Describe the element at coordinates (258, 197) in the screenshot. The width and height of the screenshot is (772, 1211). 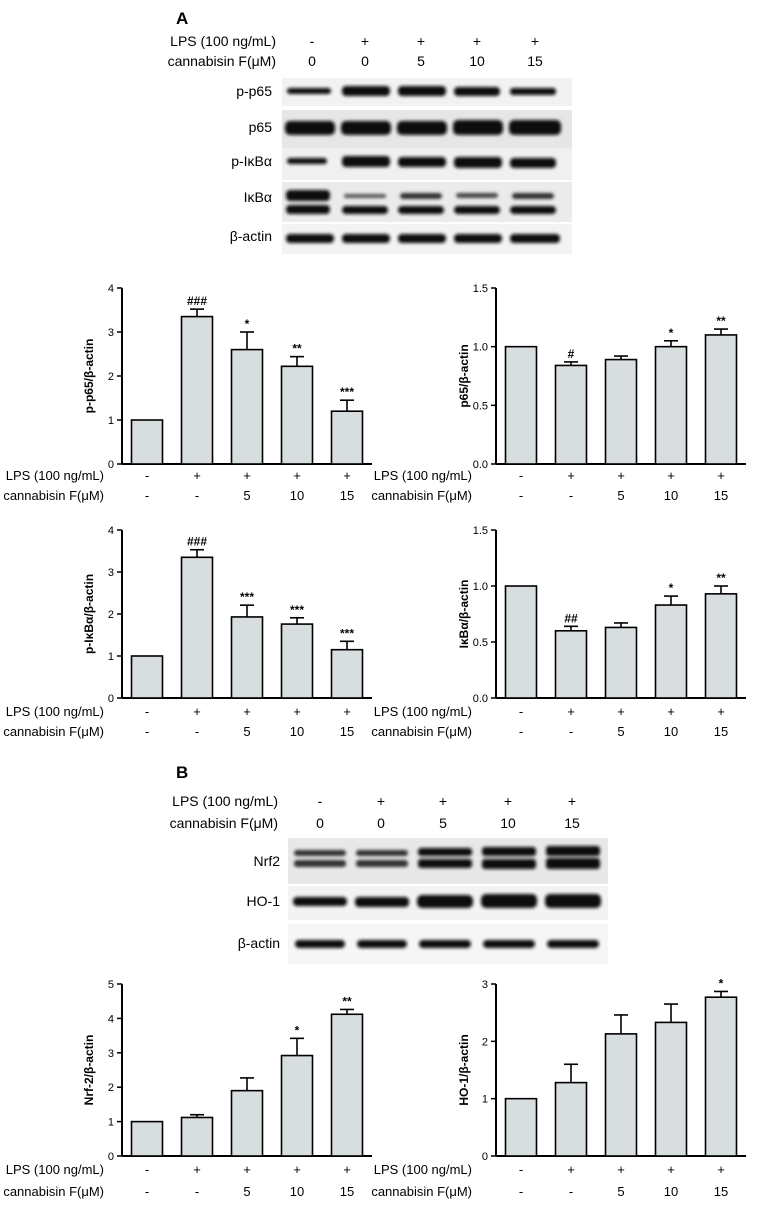
I see `band-label-ikba: IκBα` at that location.